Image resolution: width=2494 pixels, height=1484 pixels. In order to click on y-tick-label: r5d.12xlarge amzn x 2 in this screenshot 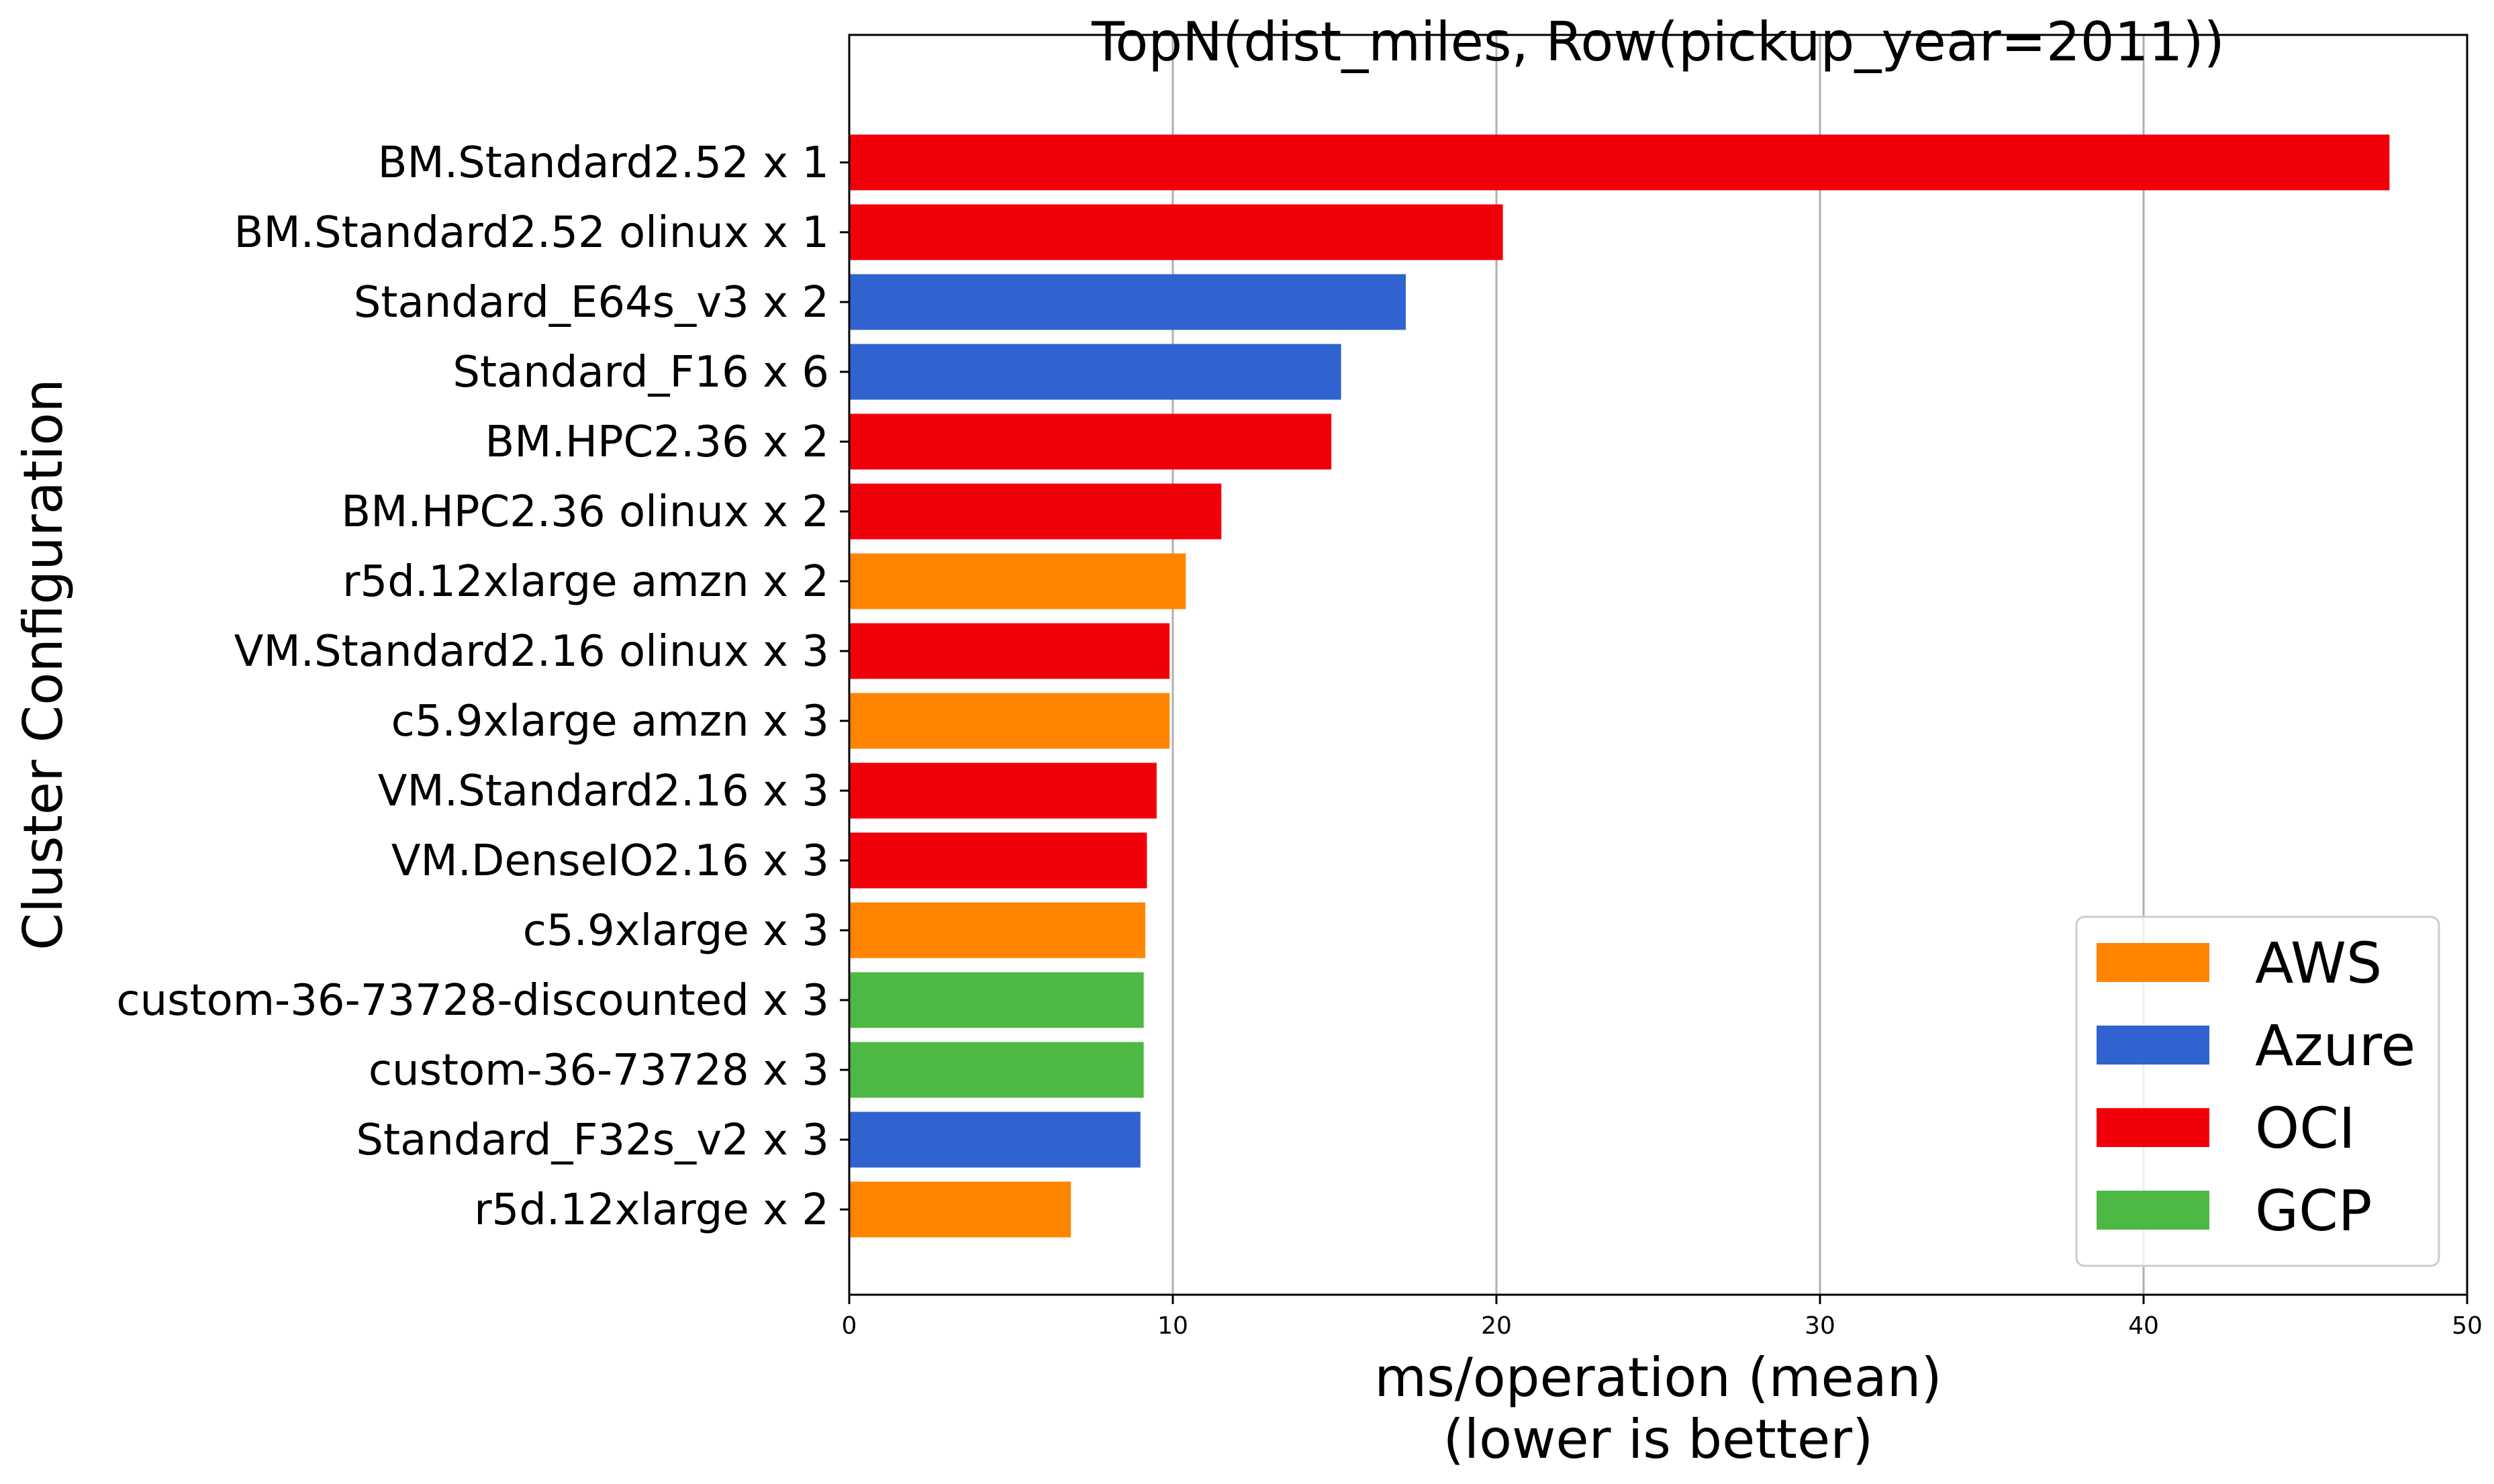, I will do `click(585, 582)`.